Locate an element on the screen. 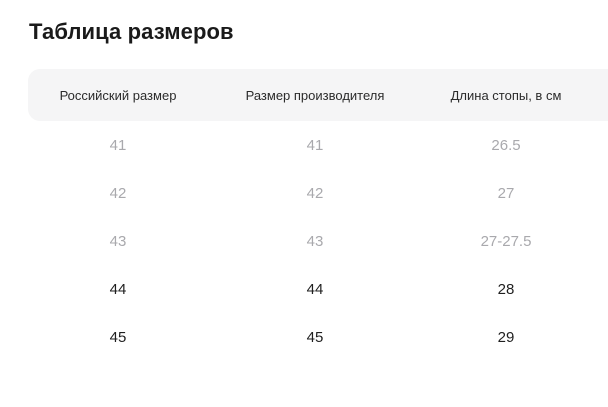 The image size is (608, 407). russian-size-cell: 44 is located at coordinates (118, 289).